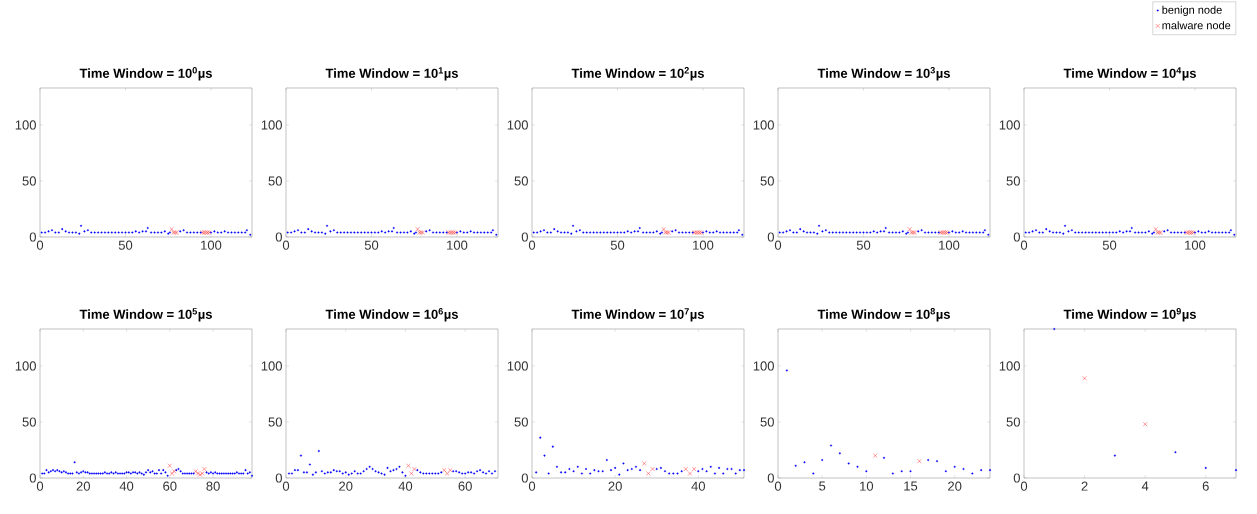 The image size is (1257, 514). I want to click on chart-title: Time Window = 10$^{1}$µs, so click(391, 74).